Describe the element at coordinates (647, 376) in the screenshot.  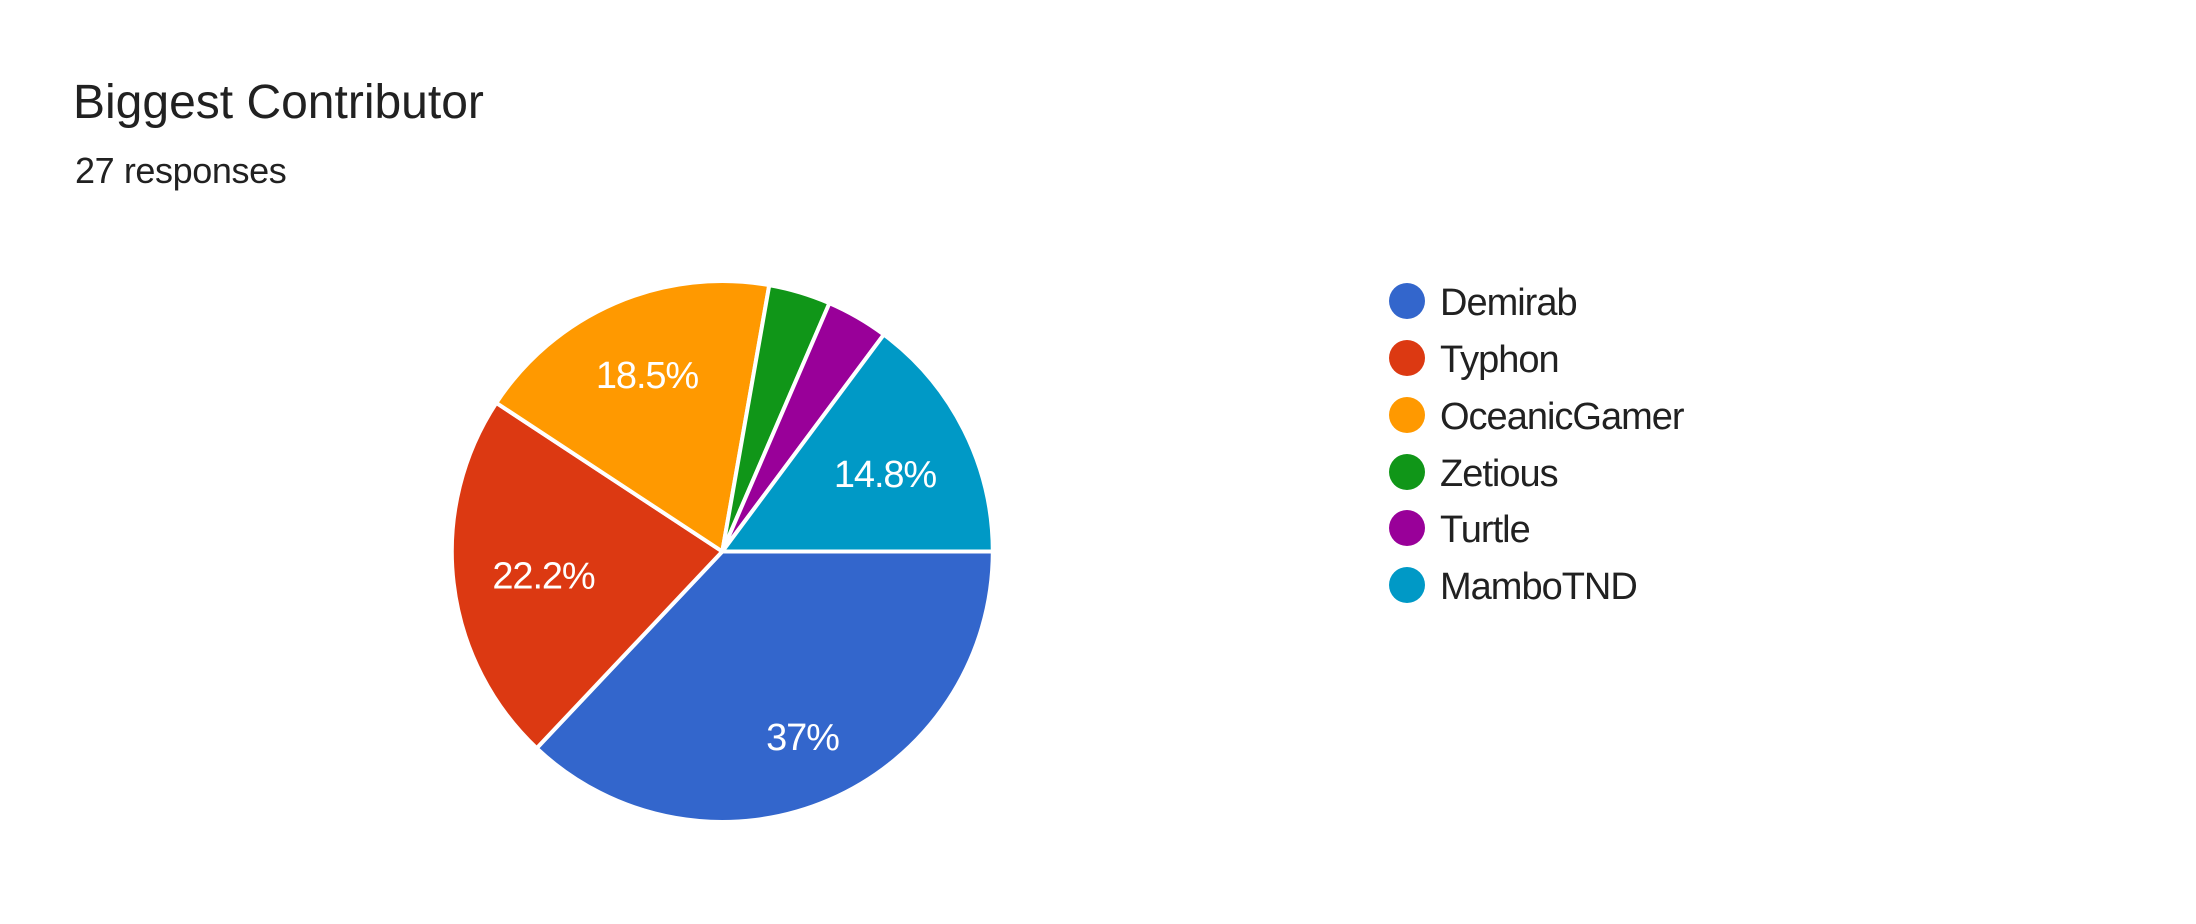
I see `svg-text: 18.5%` at that location.